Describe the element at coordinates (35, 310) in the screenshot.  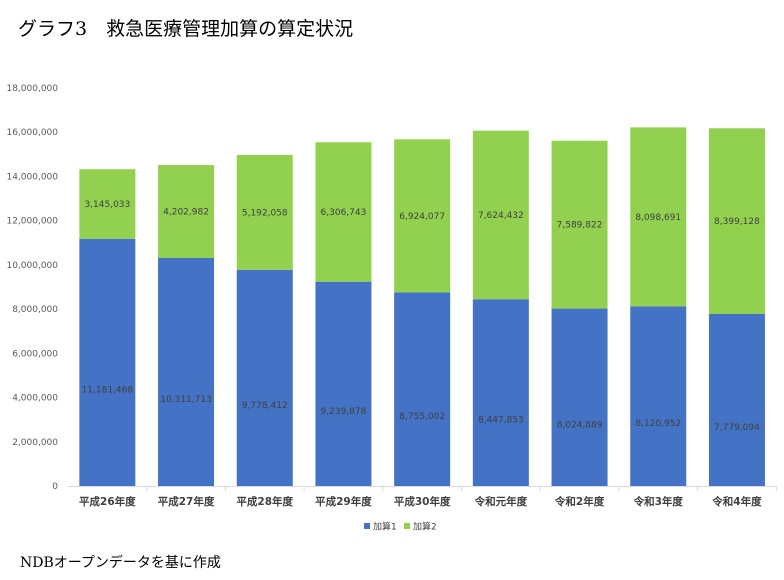
I see `y-tick-label: 8,000,000` at that location.